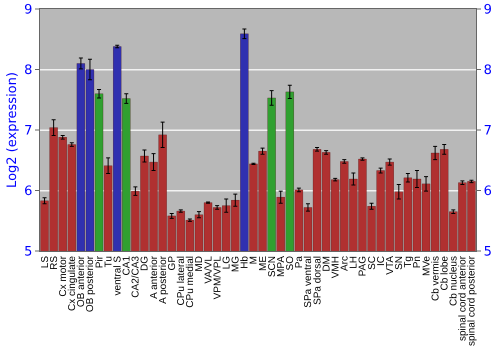 This screenshot has width=500, height=350. Describe the element at coordinates (108, 262) in the screenshot. I see `x-tick-label: Tu` at that location.